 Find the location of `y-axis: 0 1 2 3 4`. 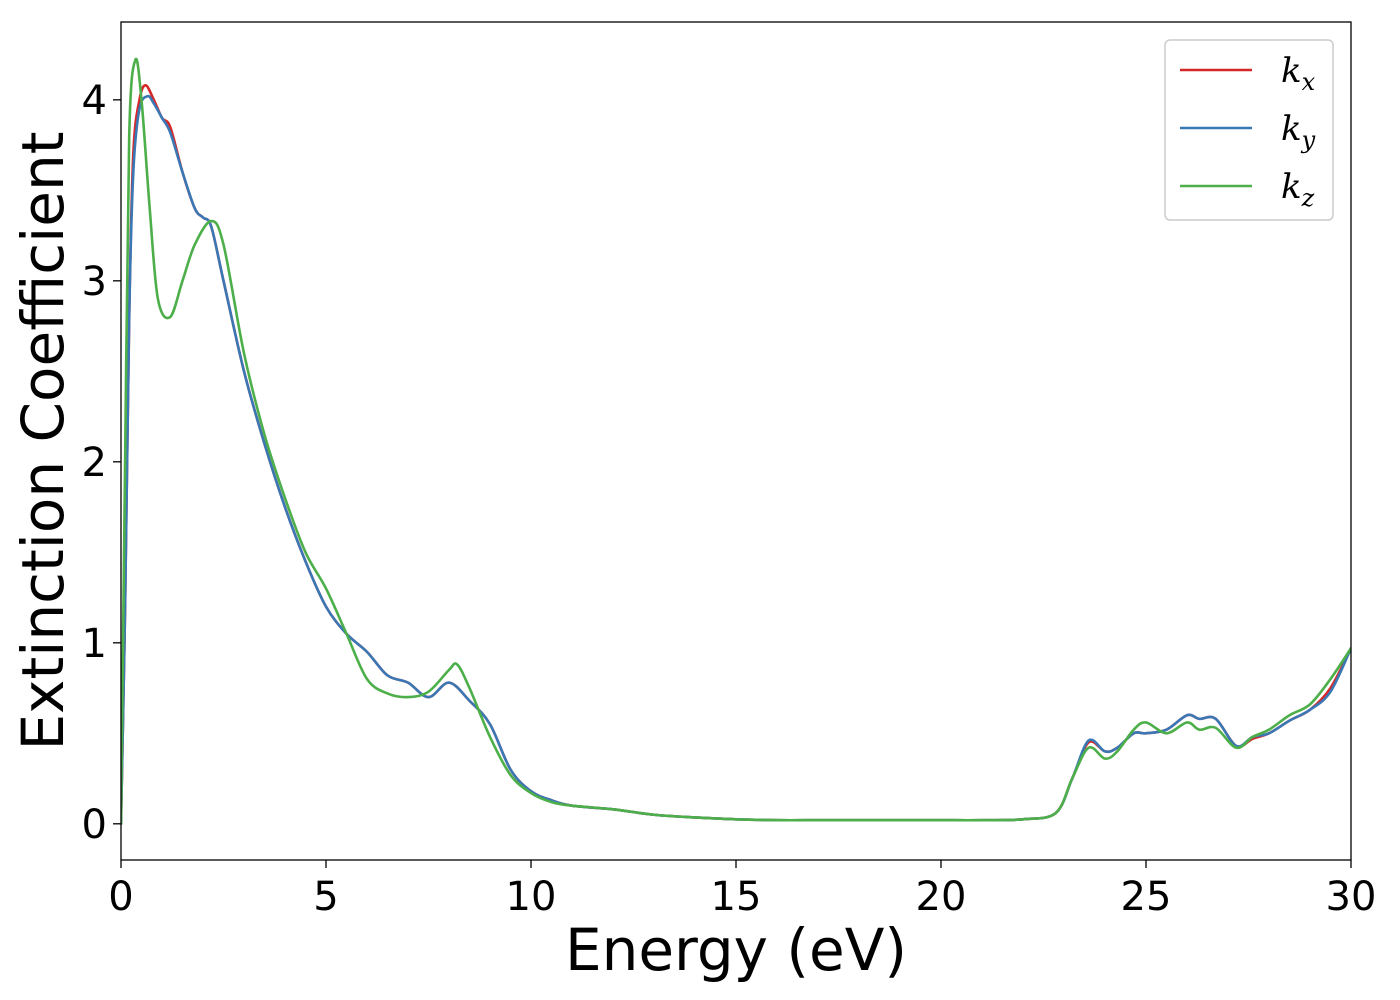

y-axis: 0 1 2 3 4 is located at coordinates (101, 463).